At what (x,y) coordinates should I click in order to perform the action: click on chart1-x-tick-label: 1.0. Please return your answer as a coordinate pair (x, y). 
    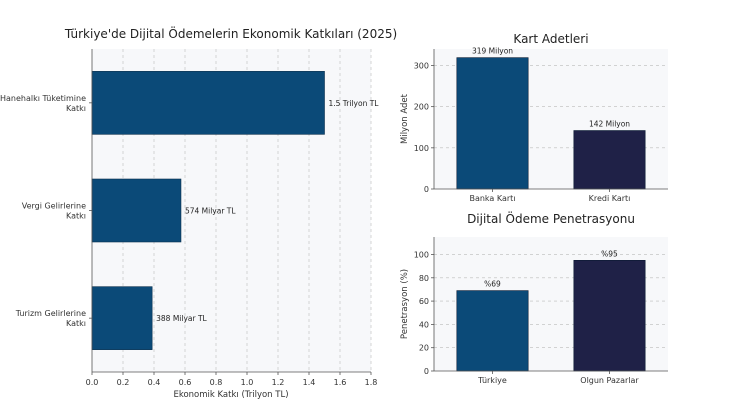
    Looking at the image, I should click on (247, 382).